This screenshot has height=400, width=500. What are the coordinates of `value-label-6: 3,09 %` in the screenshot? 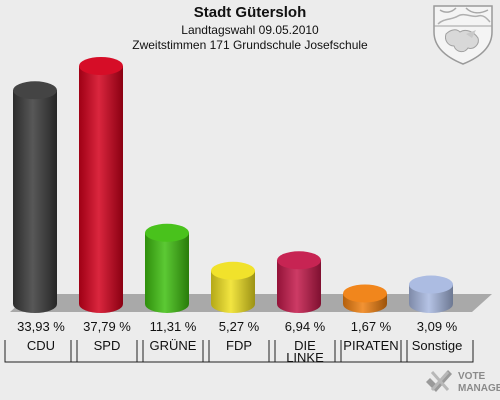 It's located at (437, 326).